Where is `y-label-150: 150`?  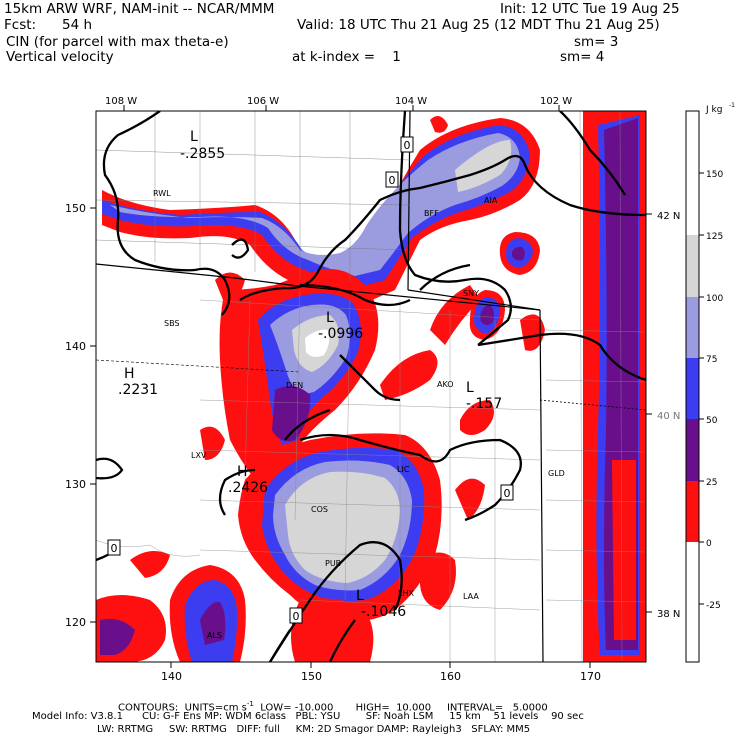
y-label-150: 150 is located at coordinates (75, 208).